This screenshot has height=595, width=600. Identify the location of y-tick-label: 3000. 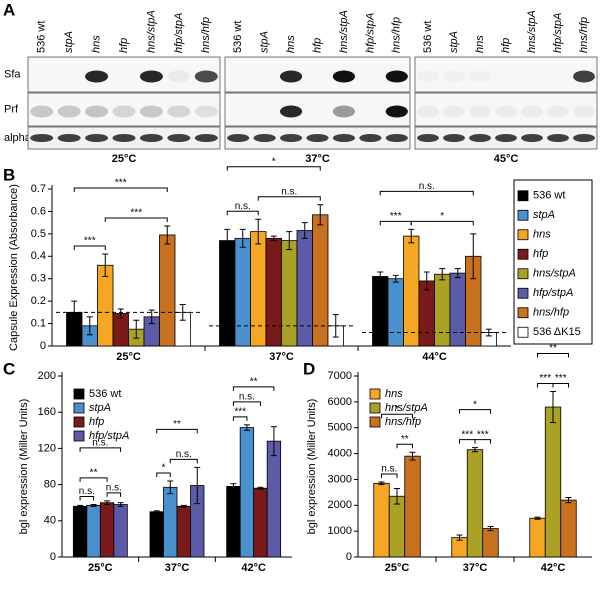
(340, 479).